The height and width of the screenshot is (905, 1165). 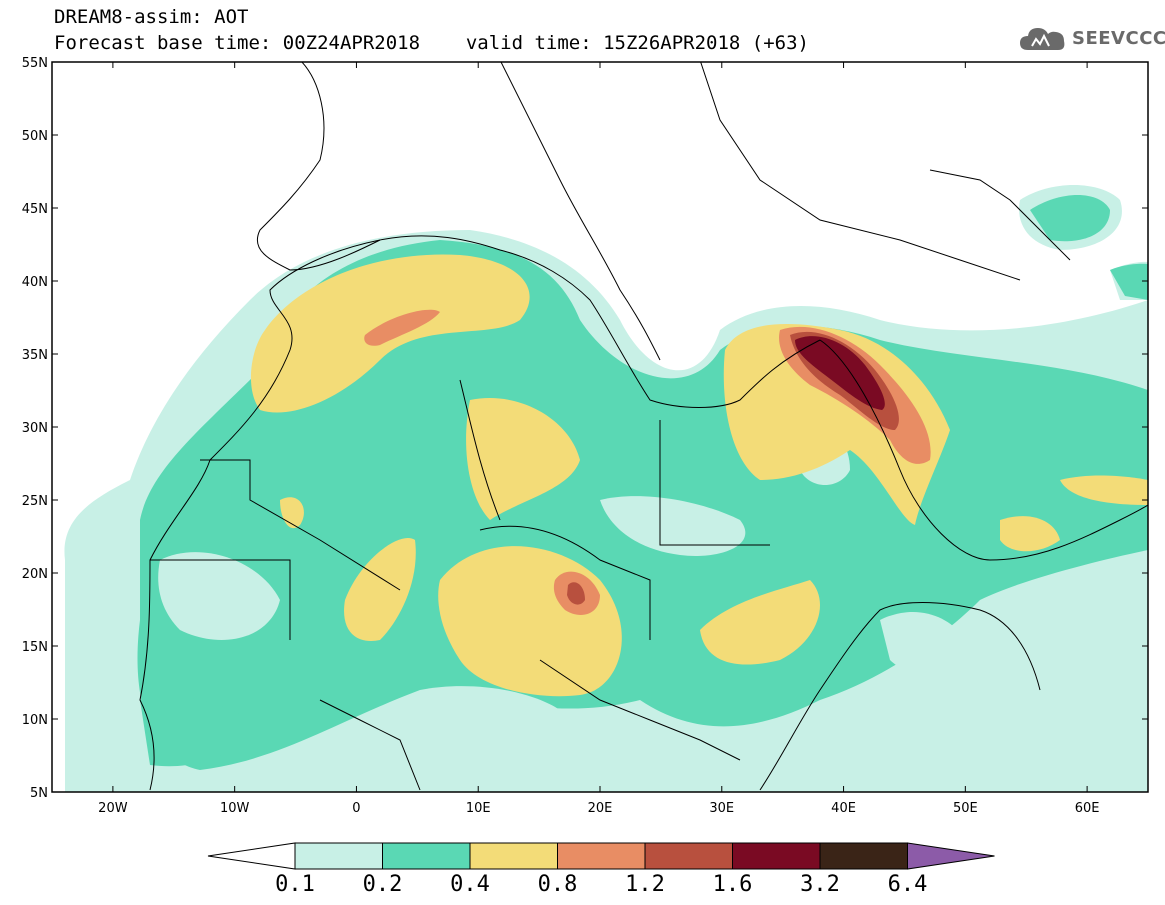 What do you see at coordinates (35, 501) in the screenshot?
I see `lat-label: 25N` at bounding box center [35, 501].